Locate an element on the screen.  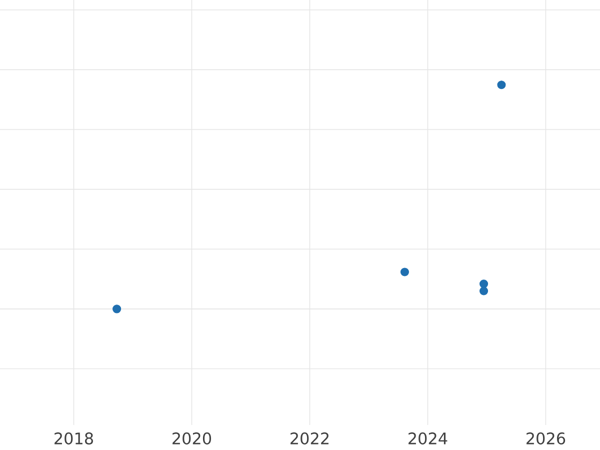
x-tick-label: 2024 is located at coordinates (428, 438).